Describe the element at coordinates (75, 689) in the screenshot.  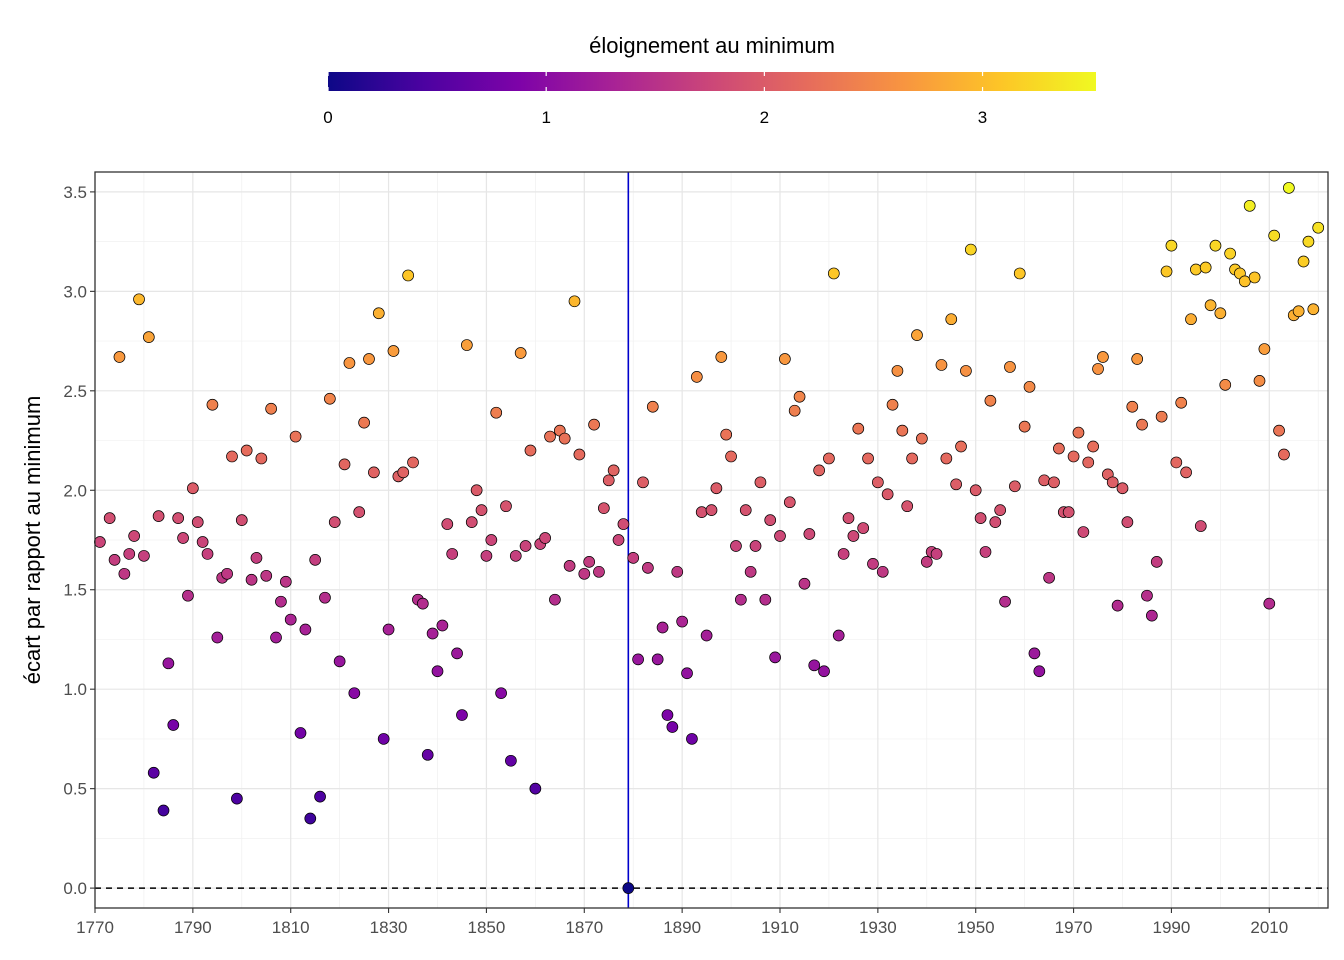
I see `y-tick-label: 1.0` at that location.